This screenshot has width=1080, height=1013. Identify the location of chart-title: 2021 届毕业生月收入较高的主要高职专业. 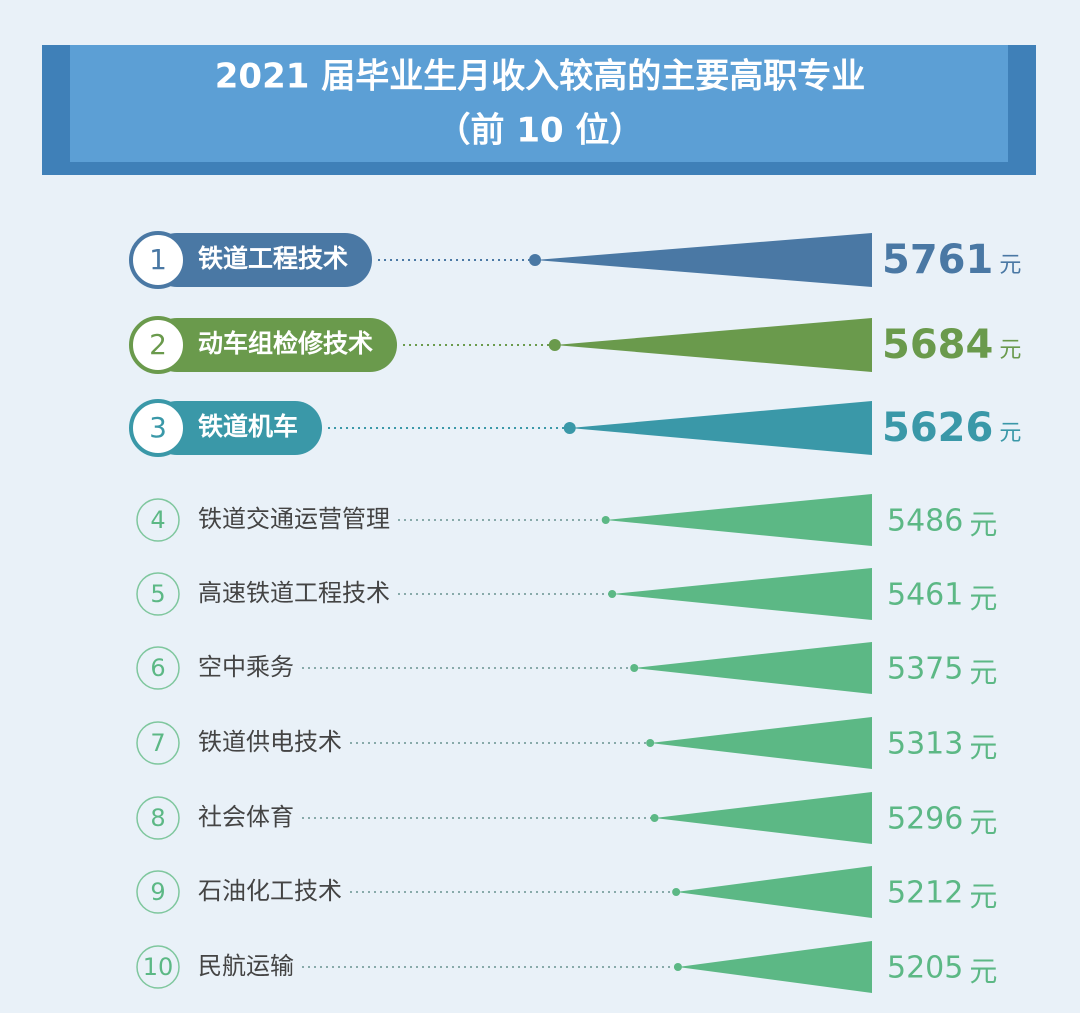
(540, 77).